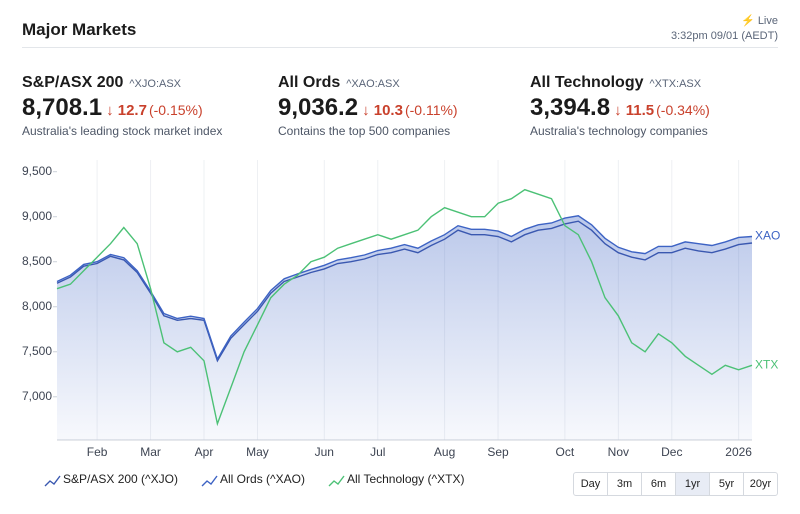 This screenshot has height=514, width=800. What do you see at coordinates (444, 452) in the screenshot?
I see `x-tick-label: Aug` at bounding box center [444, 452].